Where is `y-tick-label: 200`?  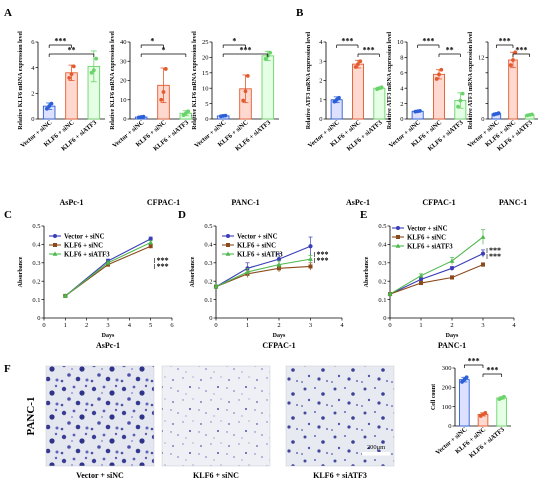
y-tick-label: 200 is located at coordinates (447, 388).